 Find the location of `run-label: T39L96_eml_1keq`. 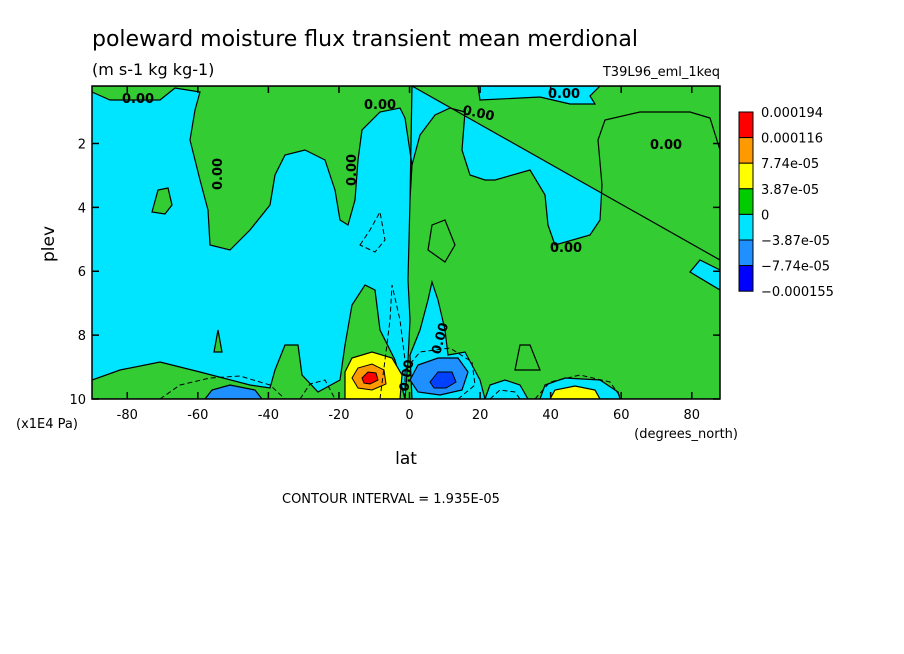

run-label: T39L96_eml_1keq is located at coordinates (661, 72).